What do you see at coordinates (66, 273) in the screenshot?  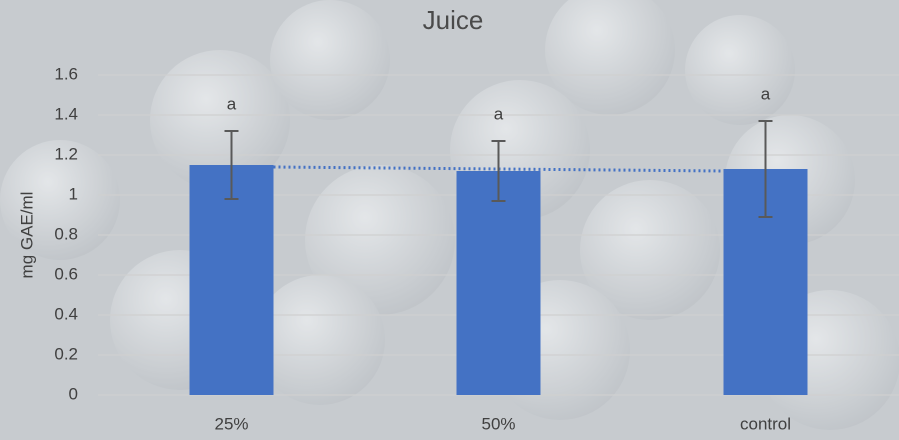 I see `y-tick-label: 0.6` at bounding box center [66, 273].